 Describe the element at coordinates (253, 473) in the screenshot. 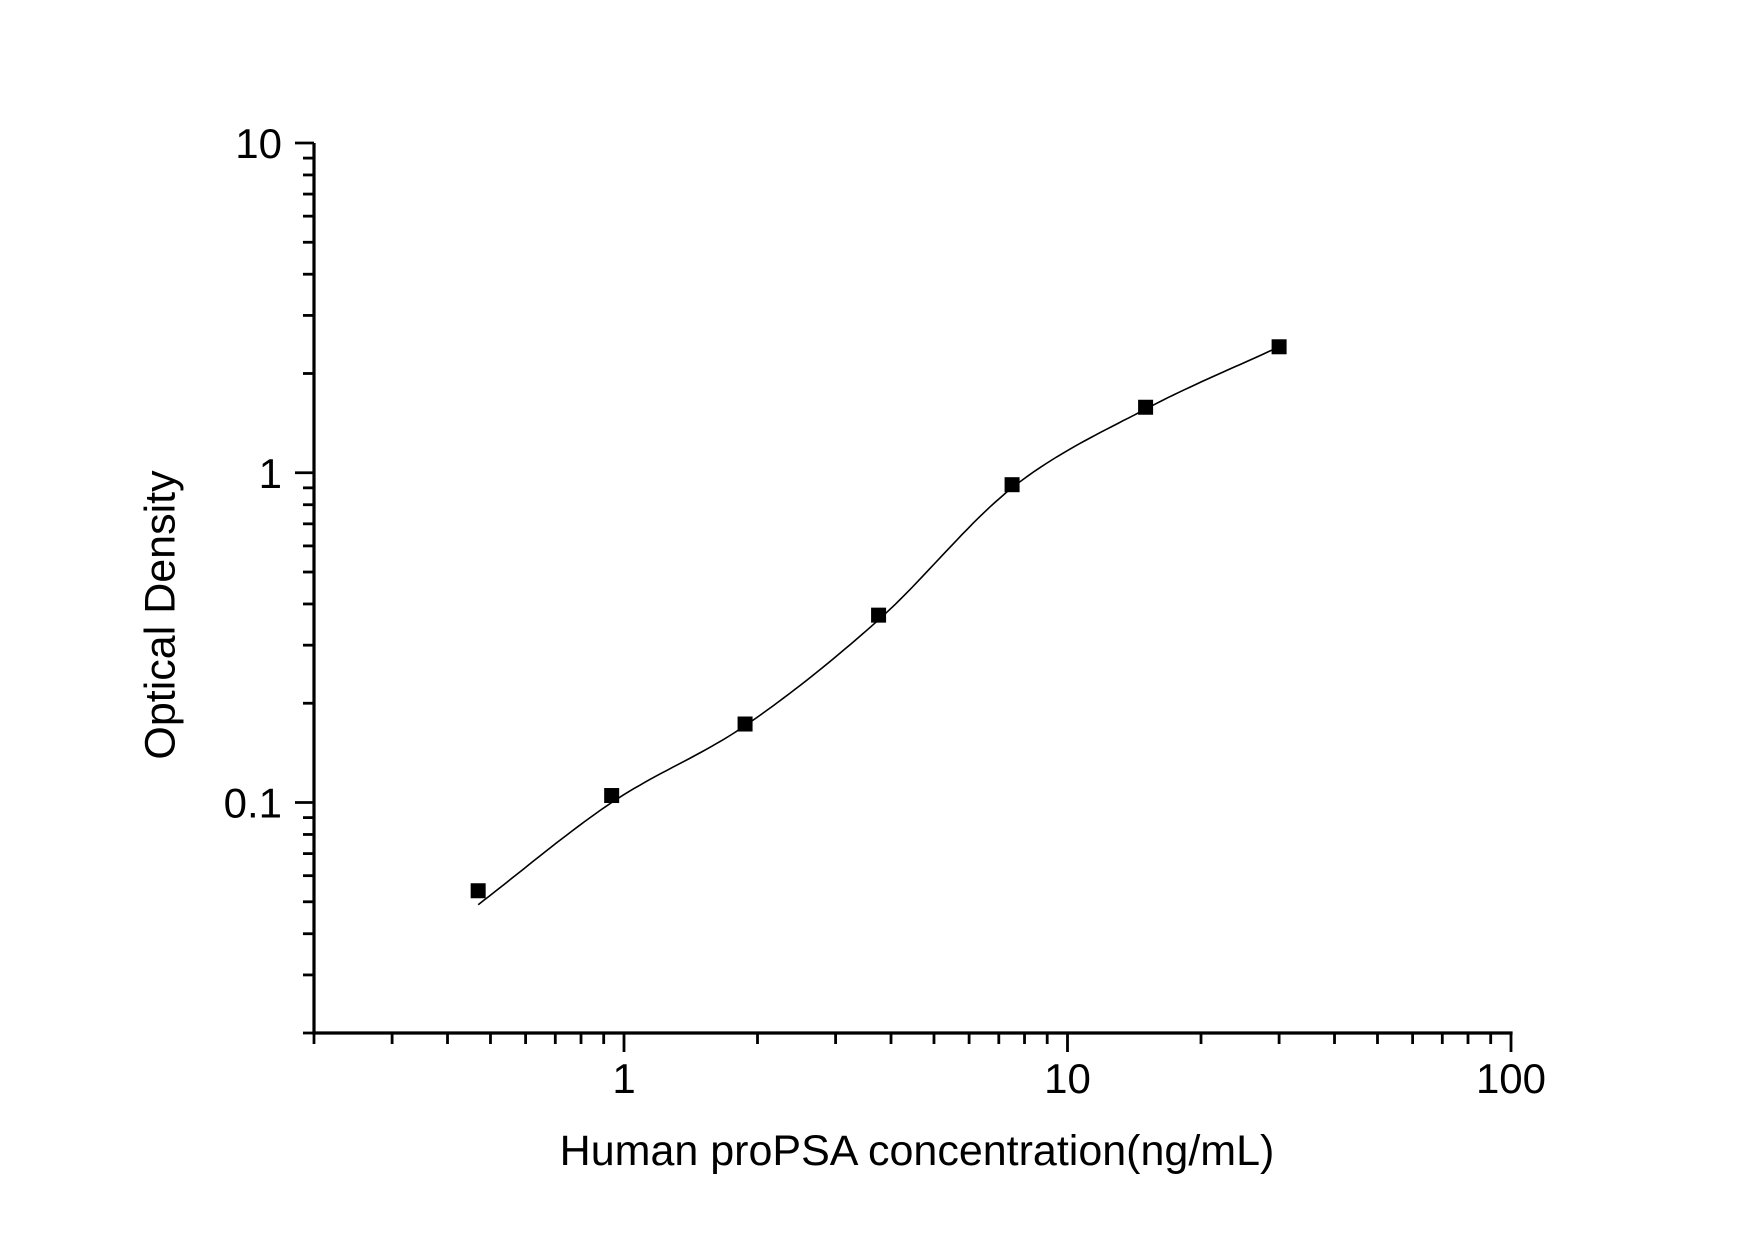

I see `y-axis-tick-labels: 0.1 1 10` at that location.